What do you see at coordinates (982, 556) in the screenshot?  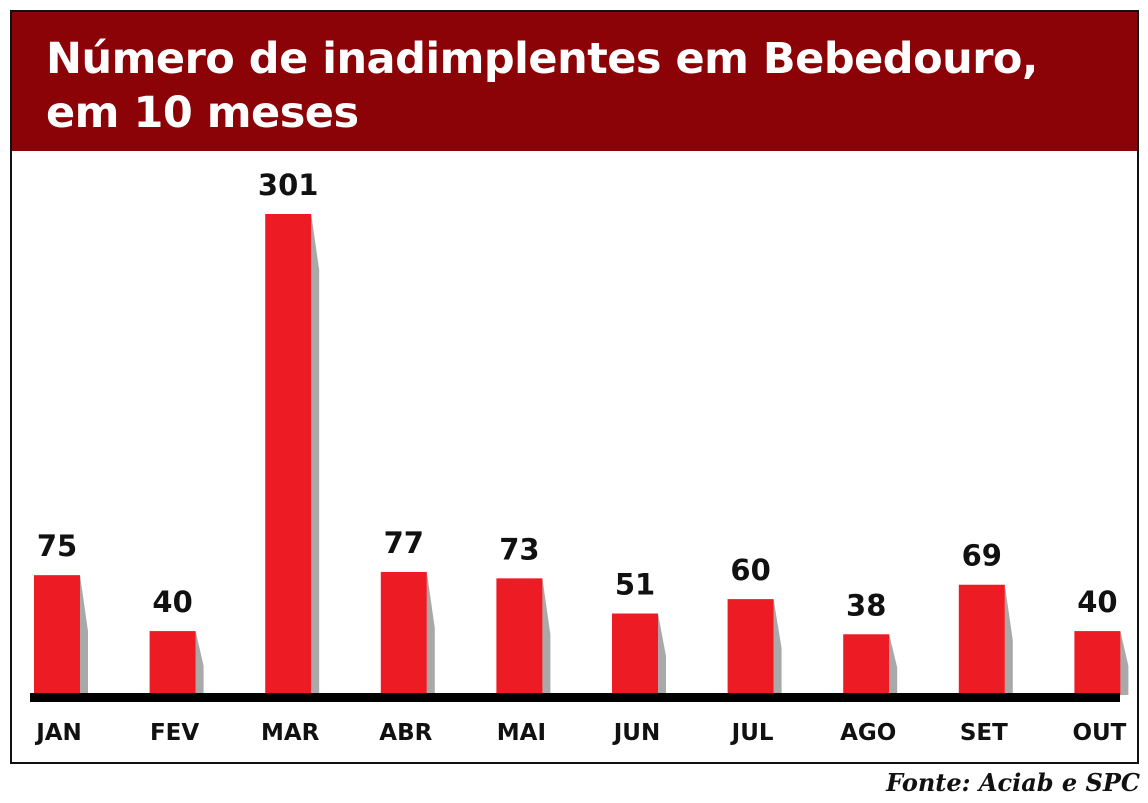 I see `value-label-set: 69` at bounding box center [982, 556].